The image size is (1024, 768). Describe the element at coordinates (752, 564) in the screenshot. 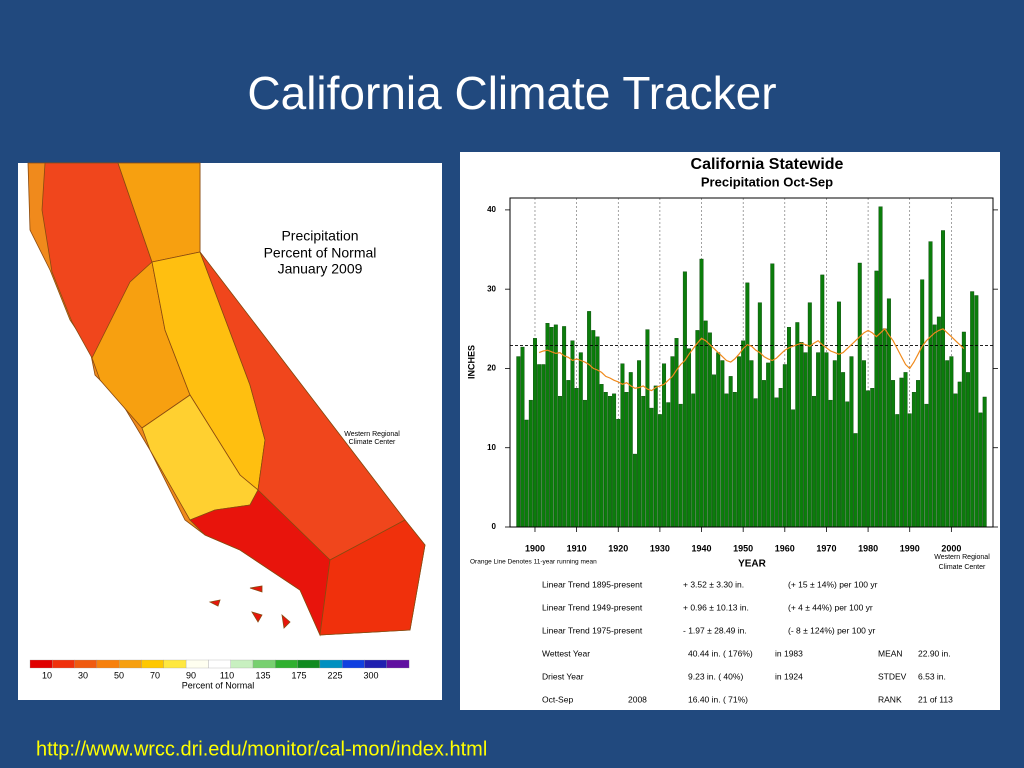

I see `x-axis-label: YEAR` at that location.